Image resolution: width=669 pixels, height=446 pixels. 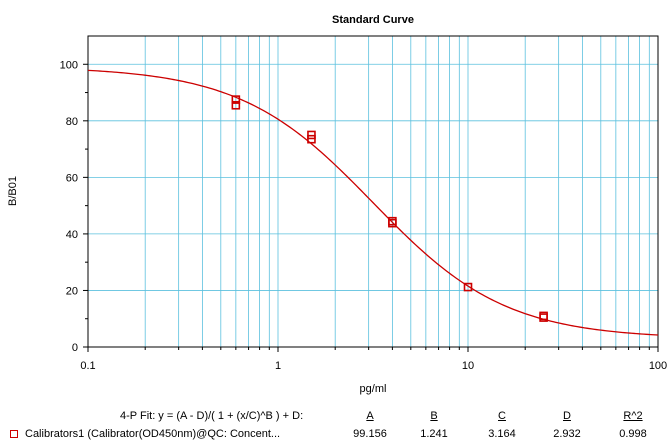 What do you see at coordinates (434, 434) in the screenshot?
I see `fit-value-b: 1.241` at bounding box center [434, 434].